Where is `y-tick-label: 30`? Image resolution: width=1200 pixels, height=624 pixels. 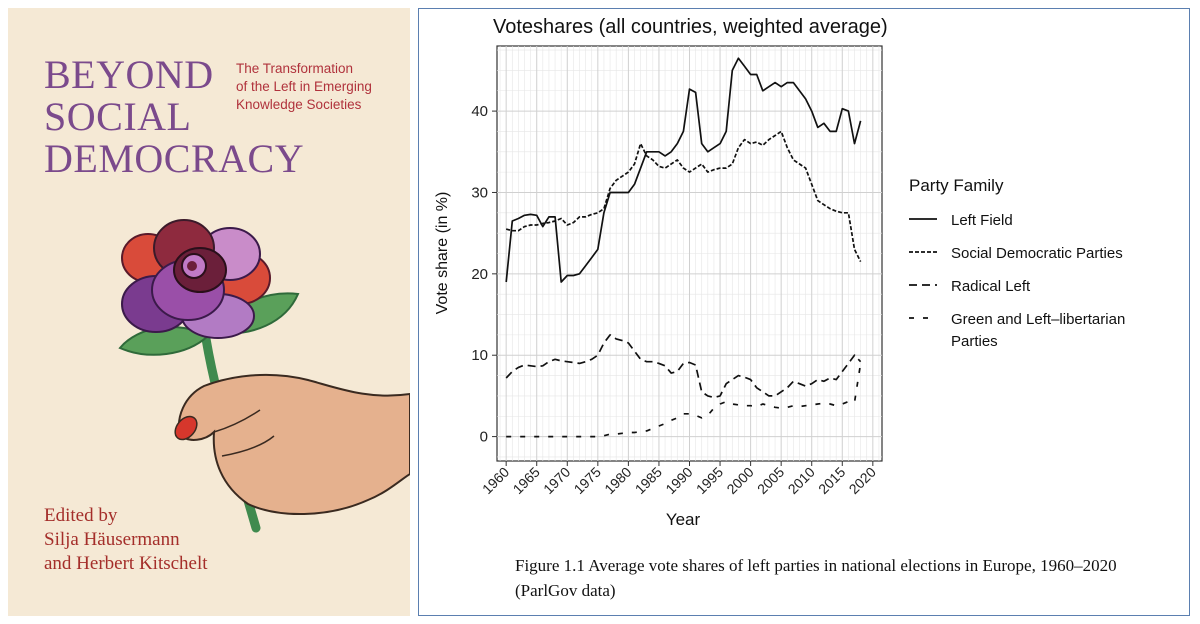 y-tick-label: 30 is located at coordinates (479, 192).